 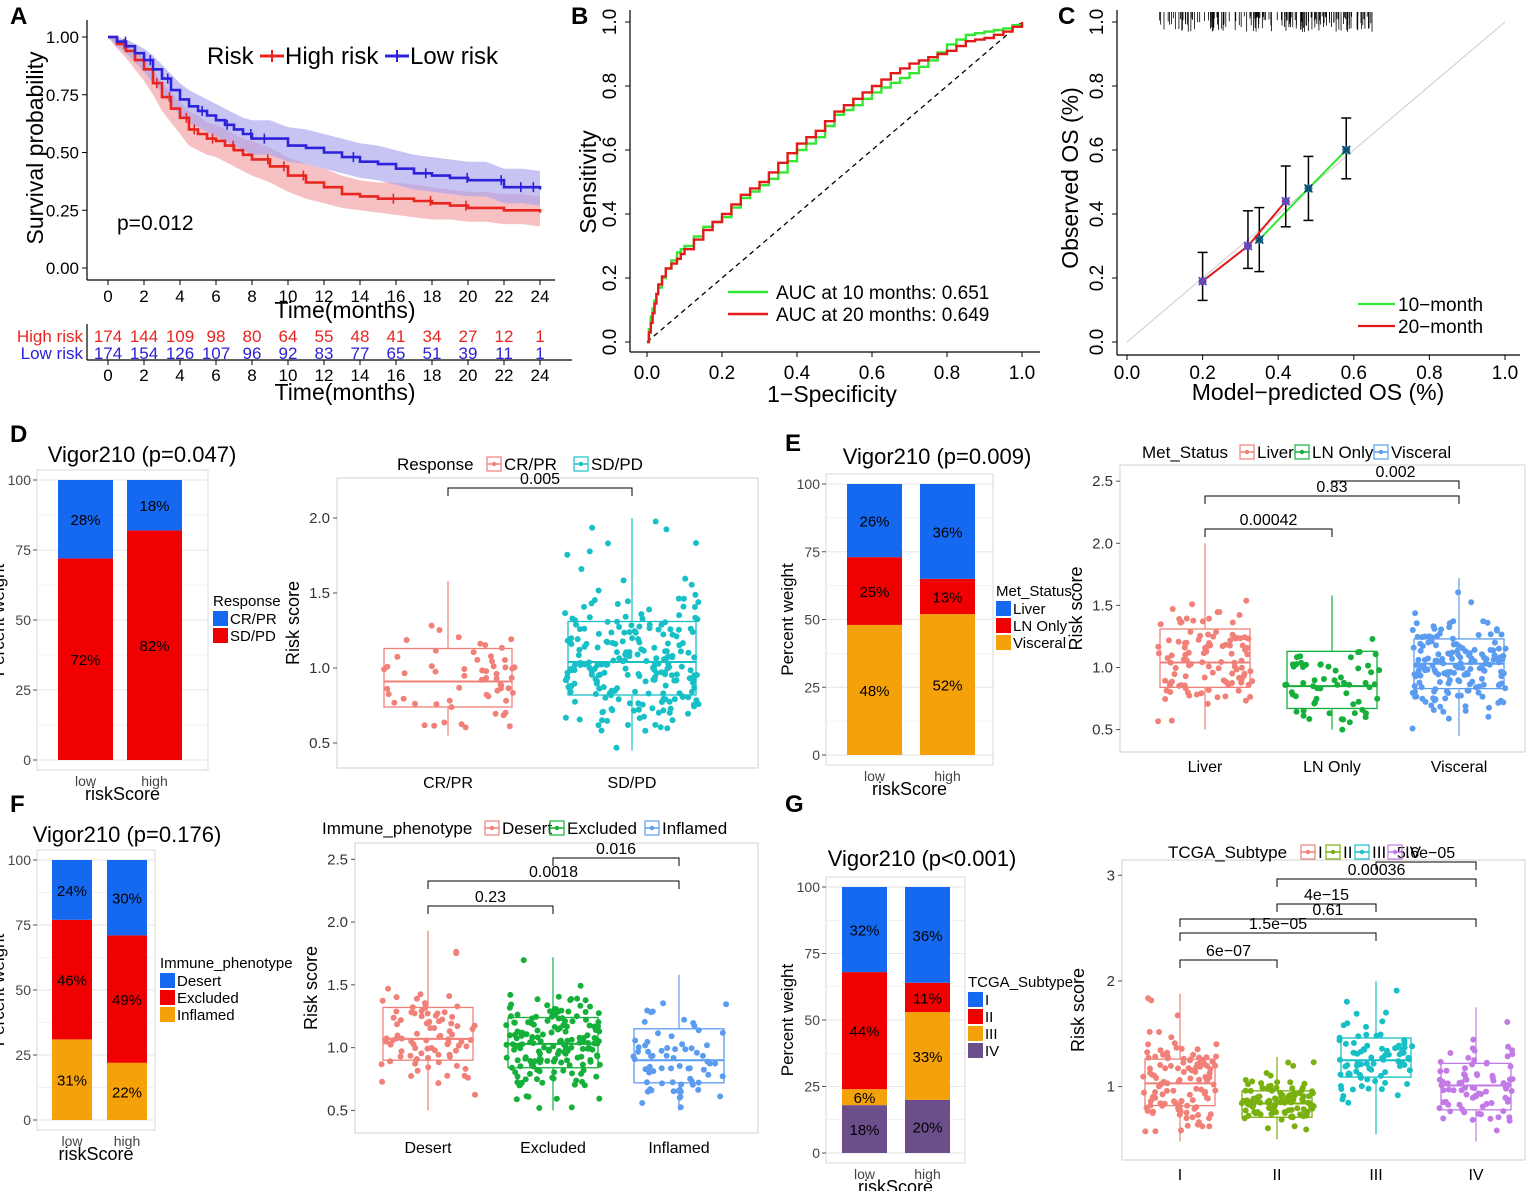 I want to click on risk-table-x-tick-label: 8, so click(x=251, y=375).